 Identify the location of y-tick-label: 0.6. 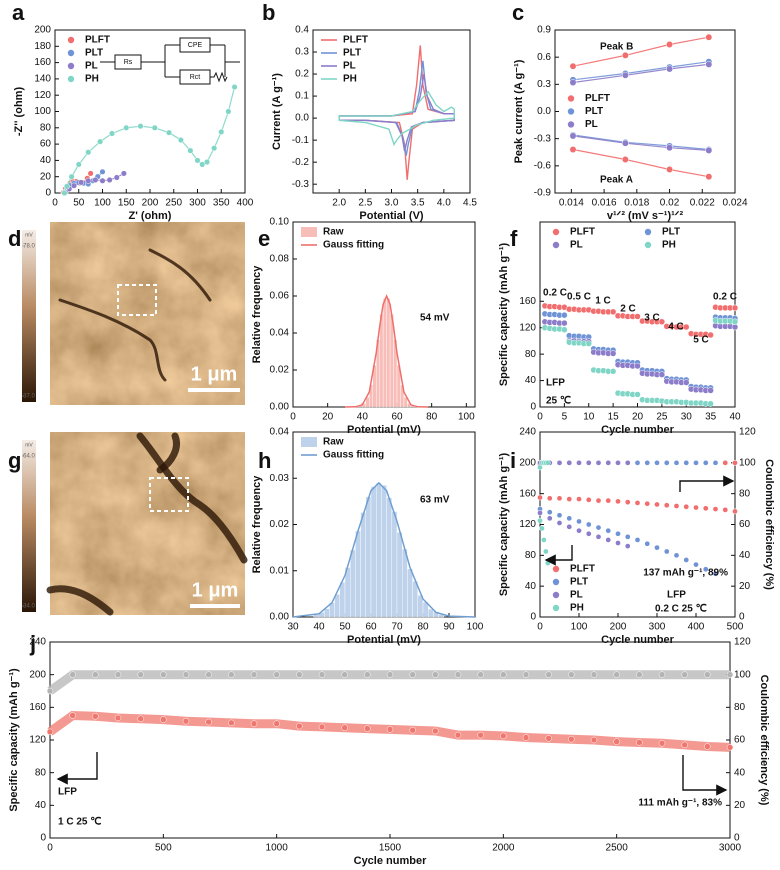
(544, 57).